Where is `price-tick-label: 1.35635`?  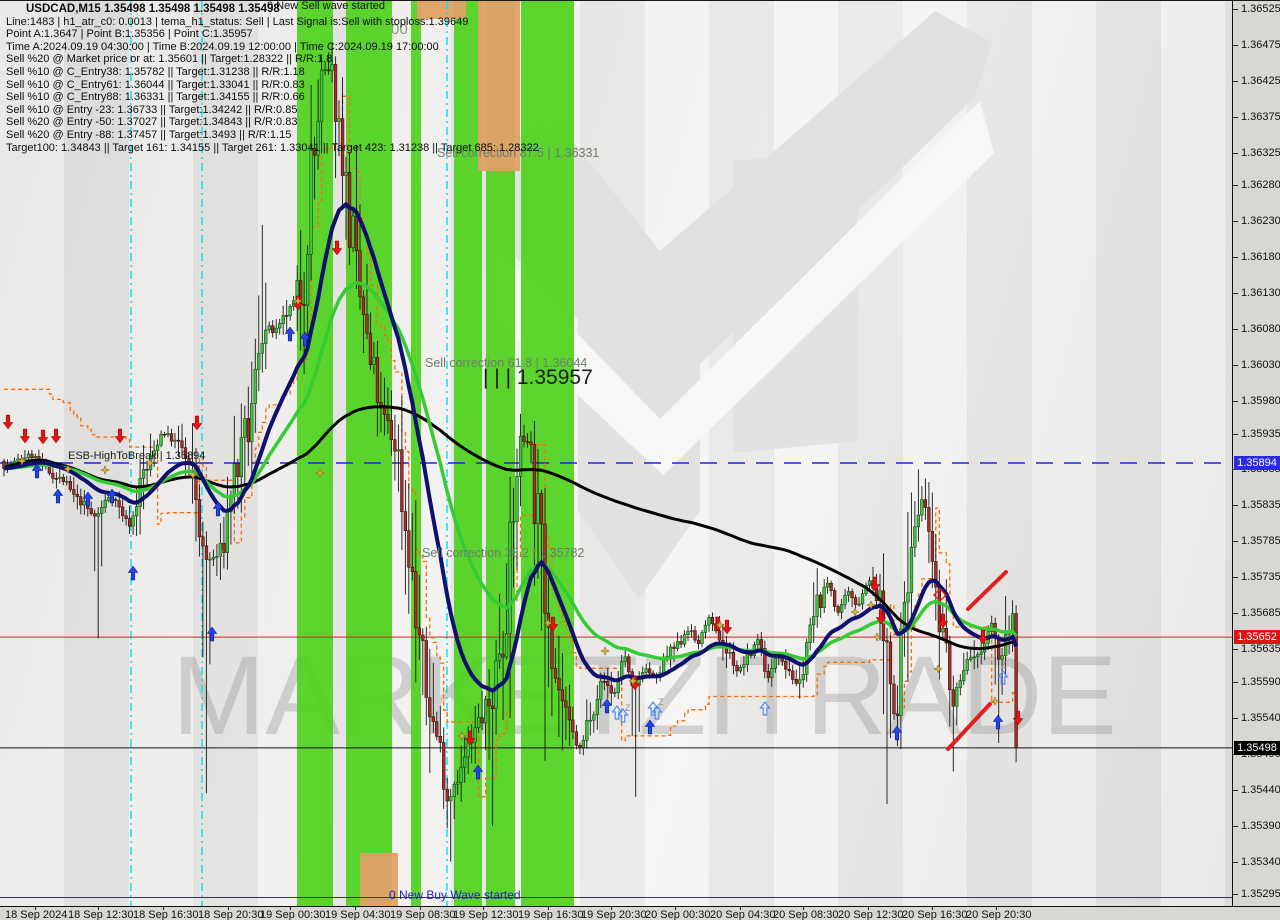 price-tick-label: 1.35635 is located at coordinates (1256, 649).